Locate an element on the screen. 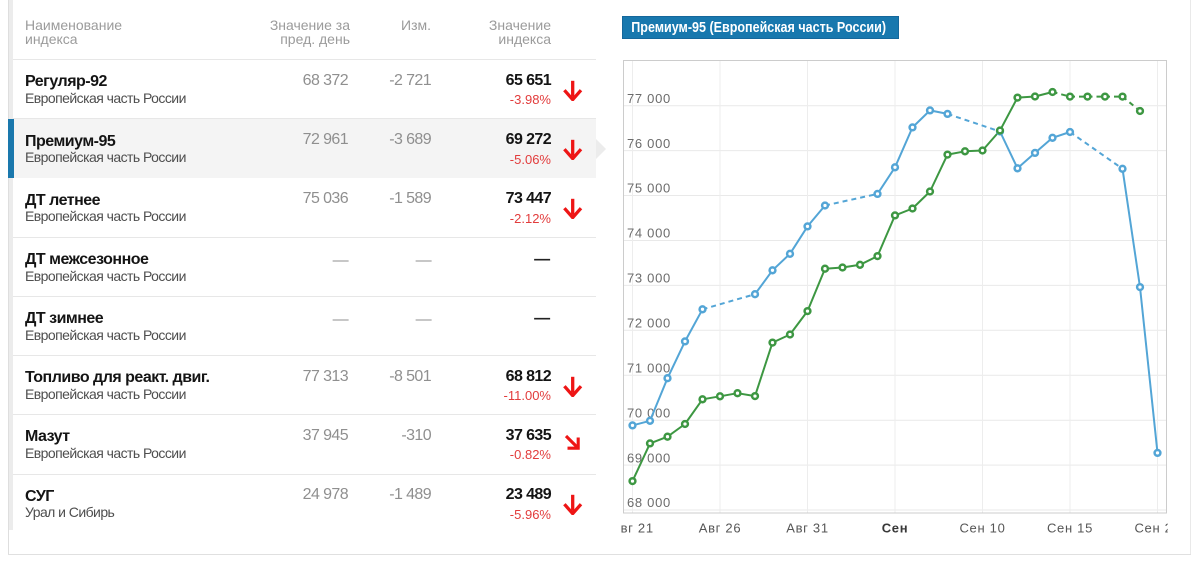 This screenshot has width=1200, height=562. svg-text: Сен 15 is located at coordinates (1070, 527).